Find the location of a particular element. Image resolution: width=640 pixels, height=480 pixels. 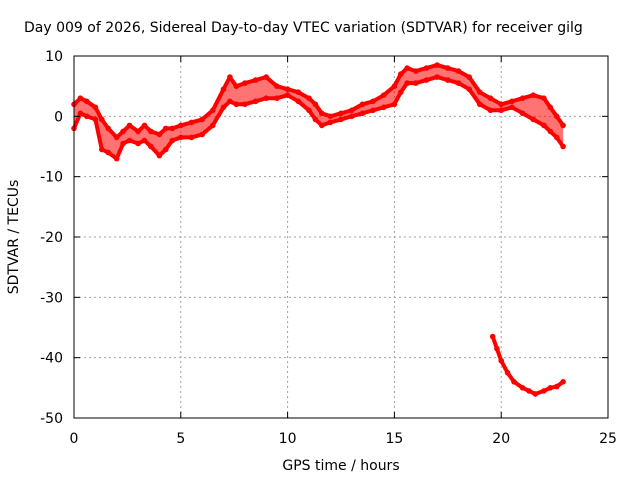

x-tick-label: 0 is located at coordinates (74, 439).